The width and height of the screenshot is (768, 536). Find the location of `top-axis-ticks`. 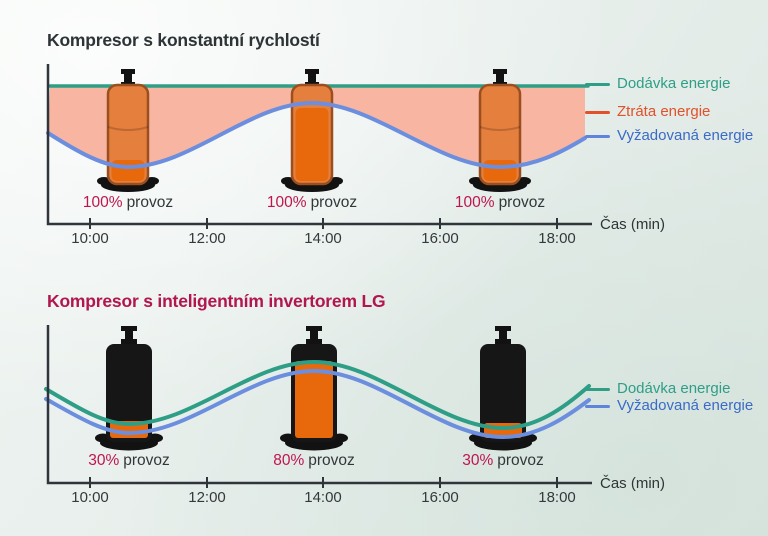

top-axis-ticks is located at coordinates (323, 223).